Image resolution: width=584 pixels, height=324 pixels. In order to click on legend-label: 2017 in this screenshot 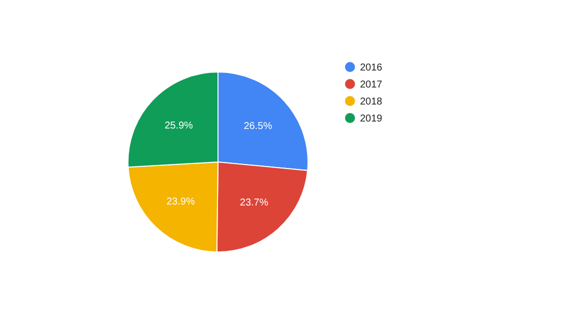, I will do `click(371, 85)`.